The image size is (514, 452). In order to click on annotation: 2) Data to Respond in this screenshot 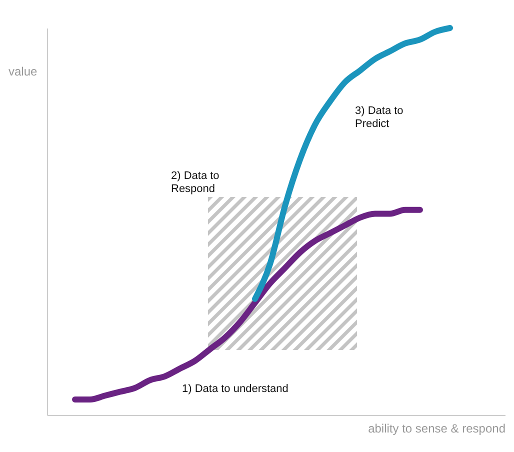, I will do `click(195, 182)`.